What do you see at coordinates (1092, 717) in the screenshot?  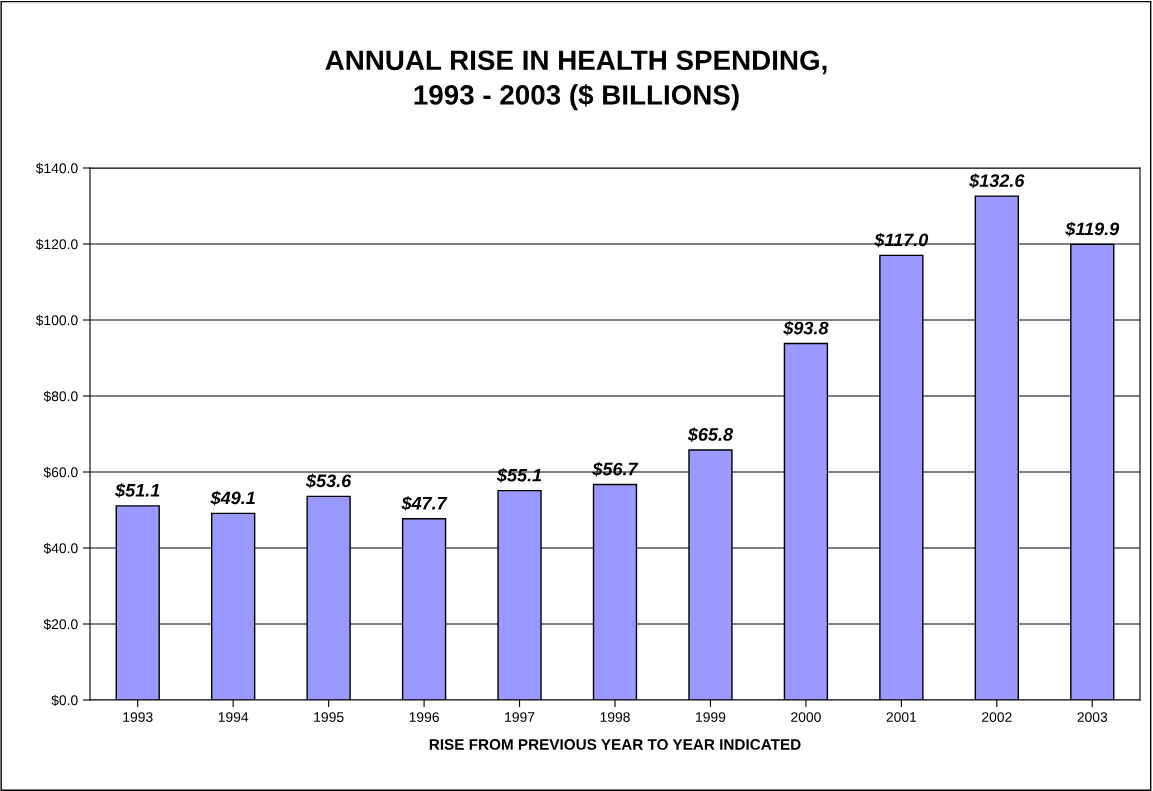 I see `x-tick-label: 2003` at bounding box center [1092, 717].